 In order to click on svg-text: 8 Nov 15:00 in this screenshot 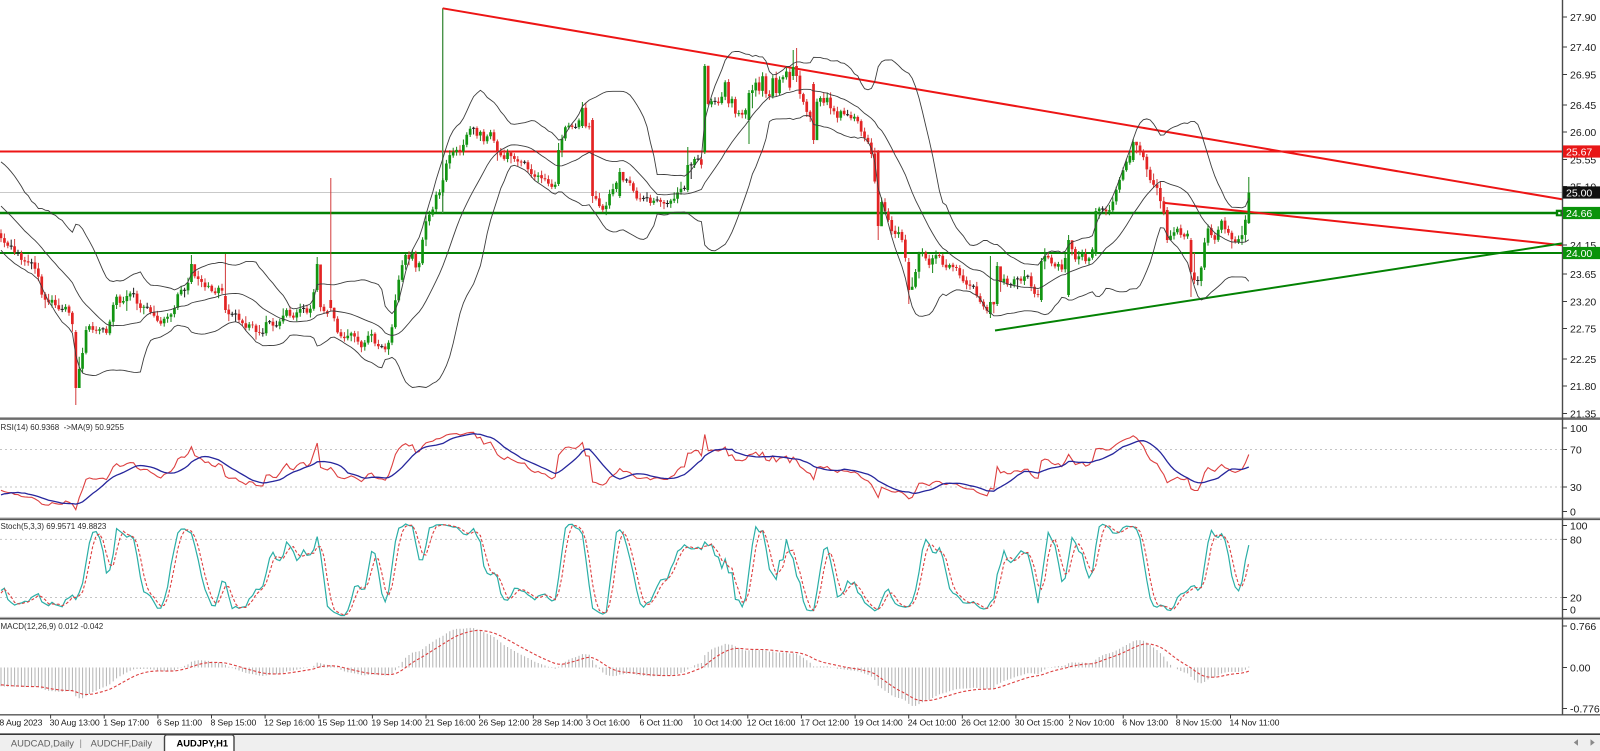, I will do `click(1199, 723)`.